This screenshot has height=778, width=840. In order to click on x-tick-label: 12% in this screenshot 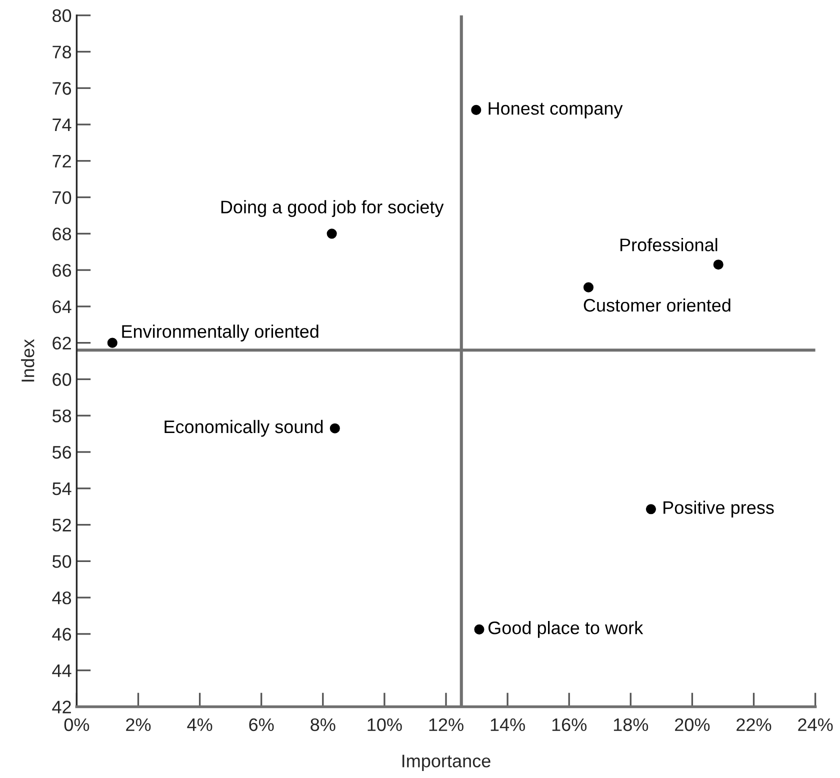, I will do `click(446, 725)`.